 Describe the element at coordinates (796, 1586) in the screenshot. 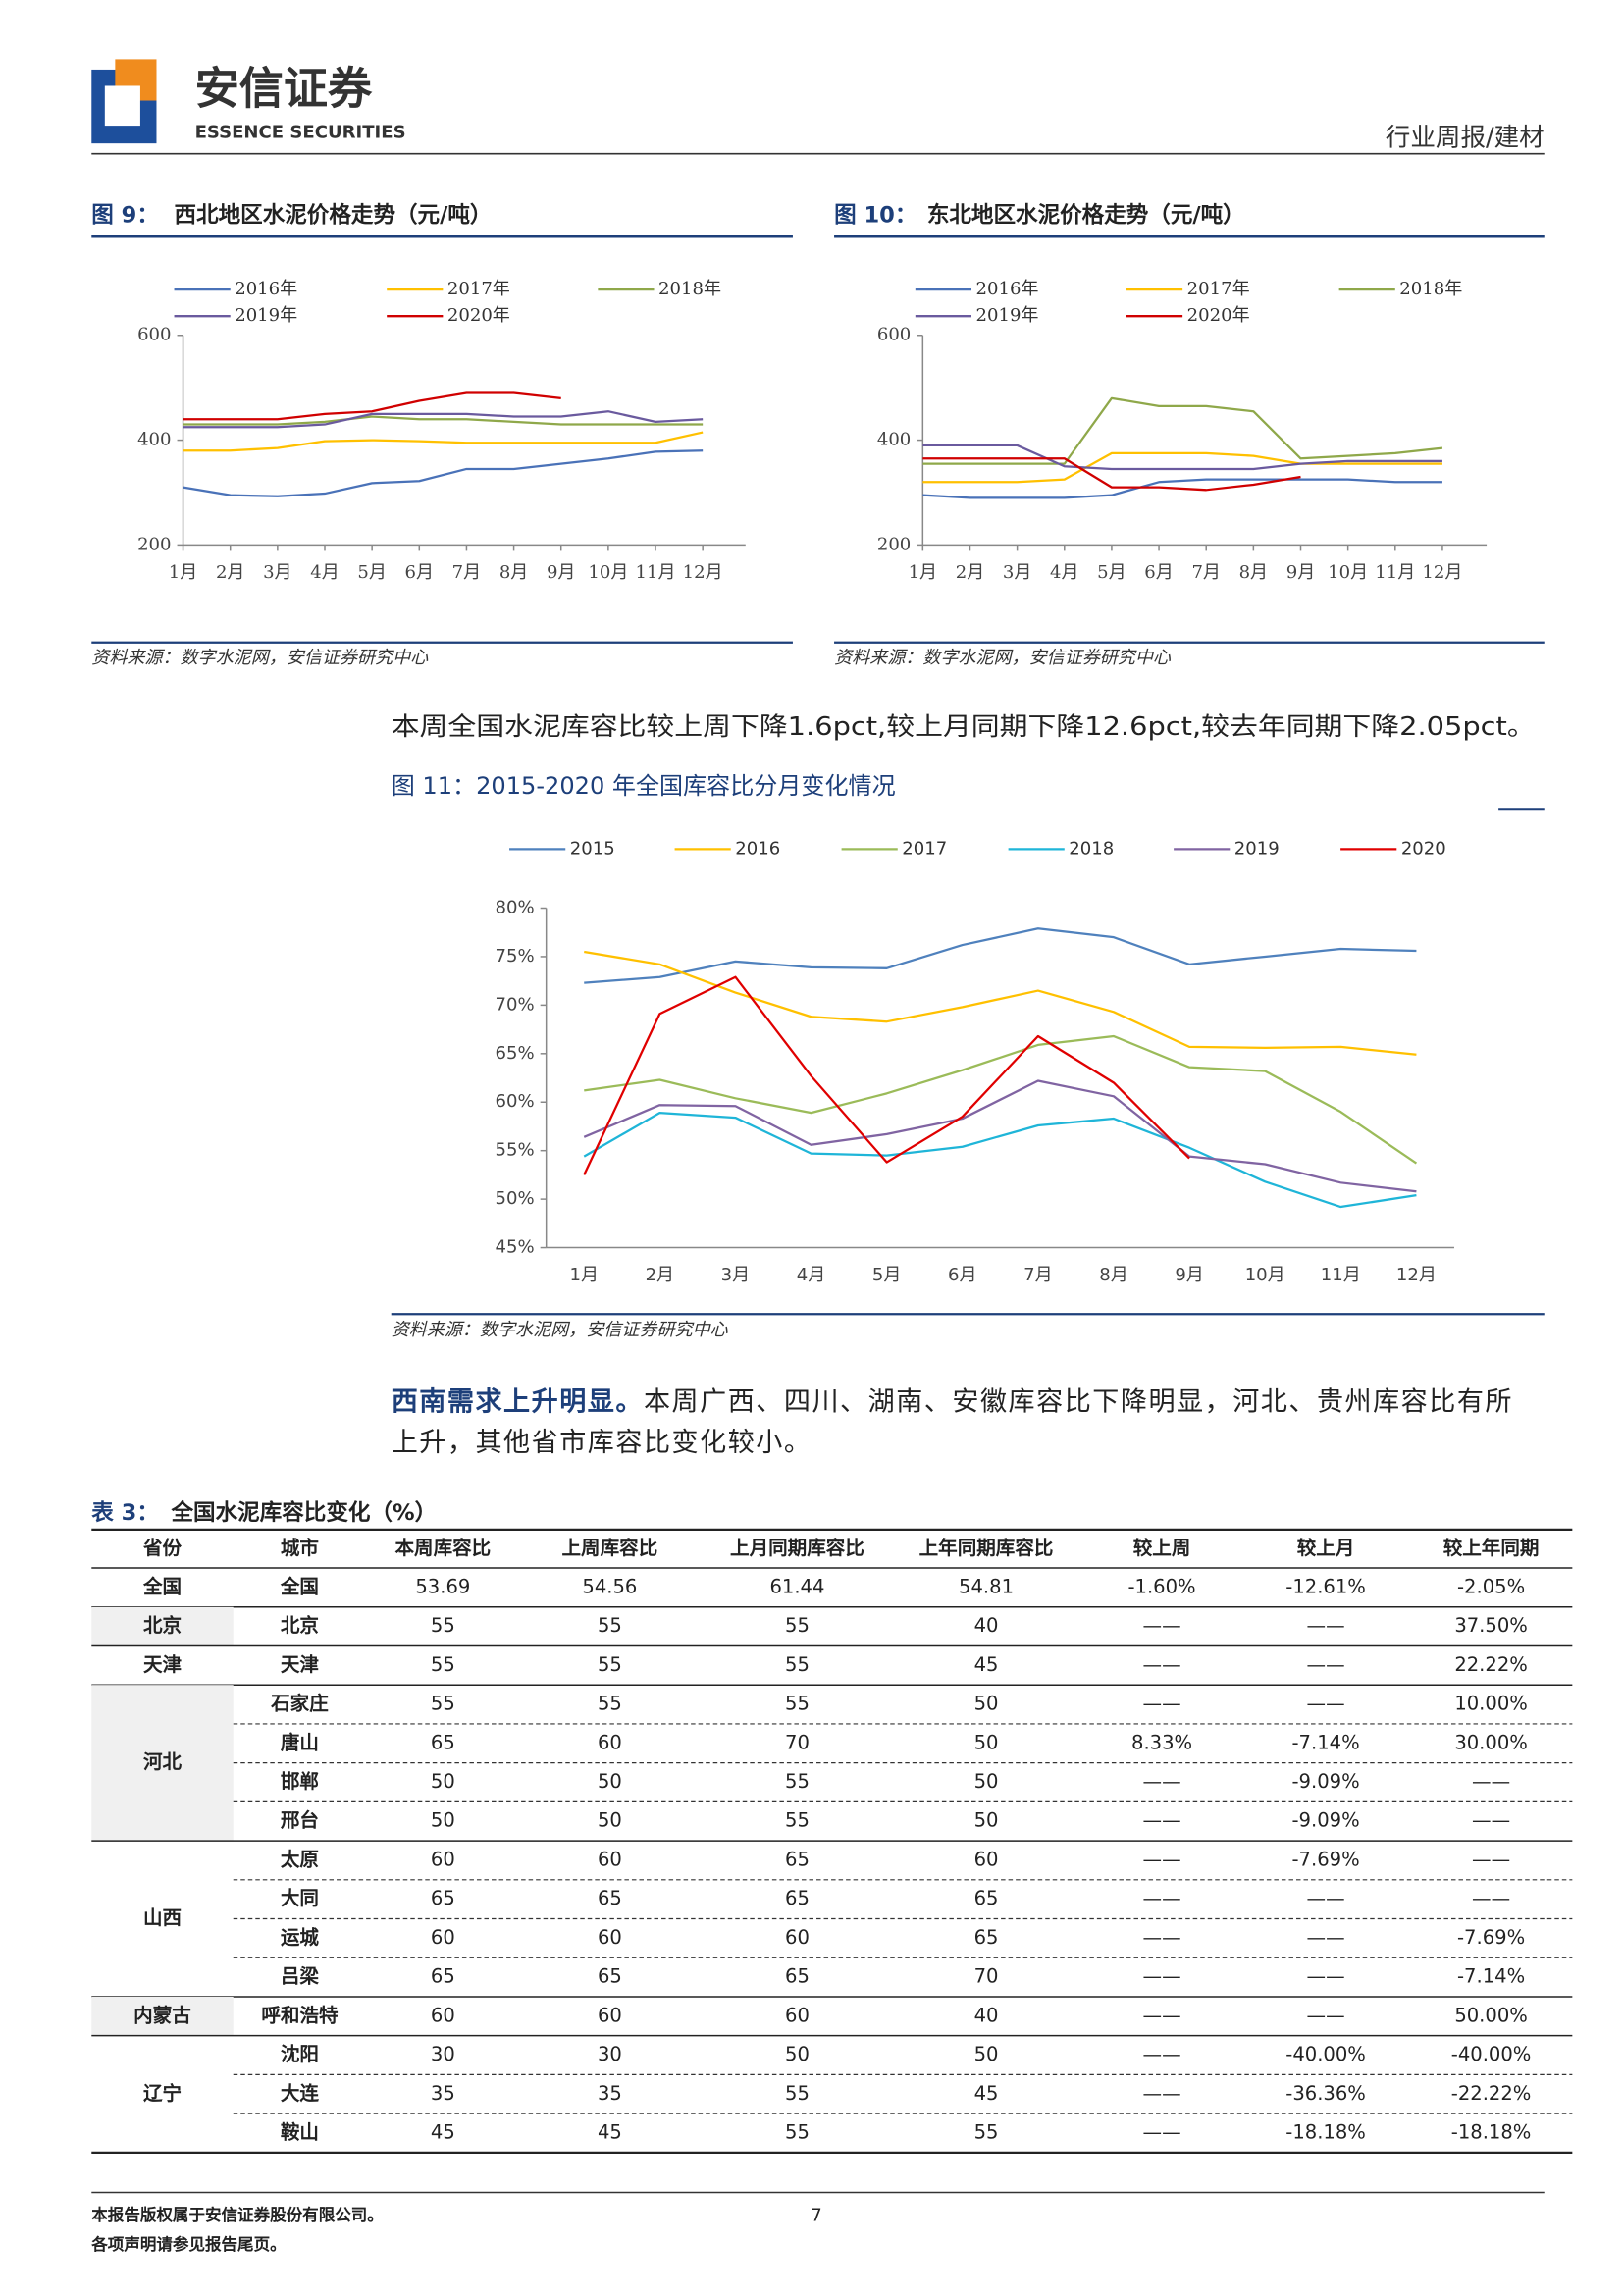

I see `table-cell: 61.44` at that location.